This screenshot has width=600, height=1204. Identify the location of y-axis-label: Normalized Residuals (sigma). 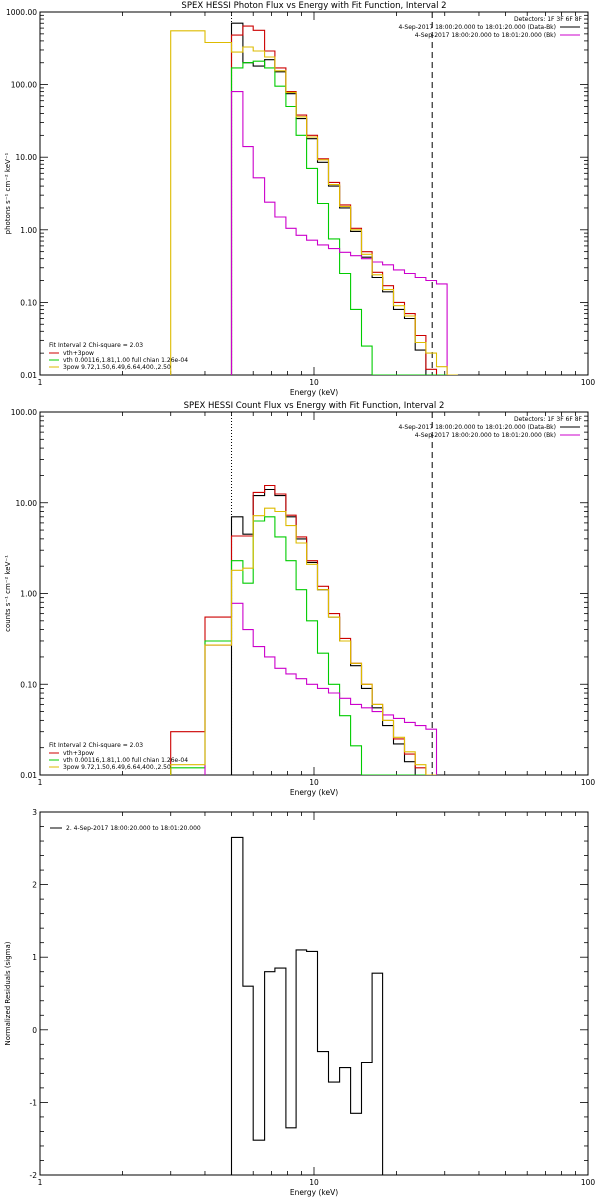
(8, 993).